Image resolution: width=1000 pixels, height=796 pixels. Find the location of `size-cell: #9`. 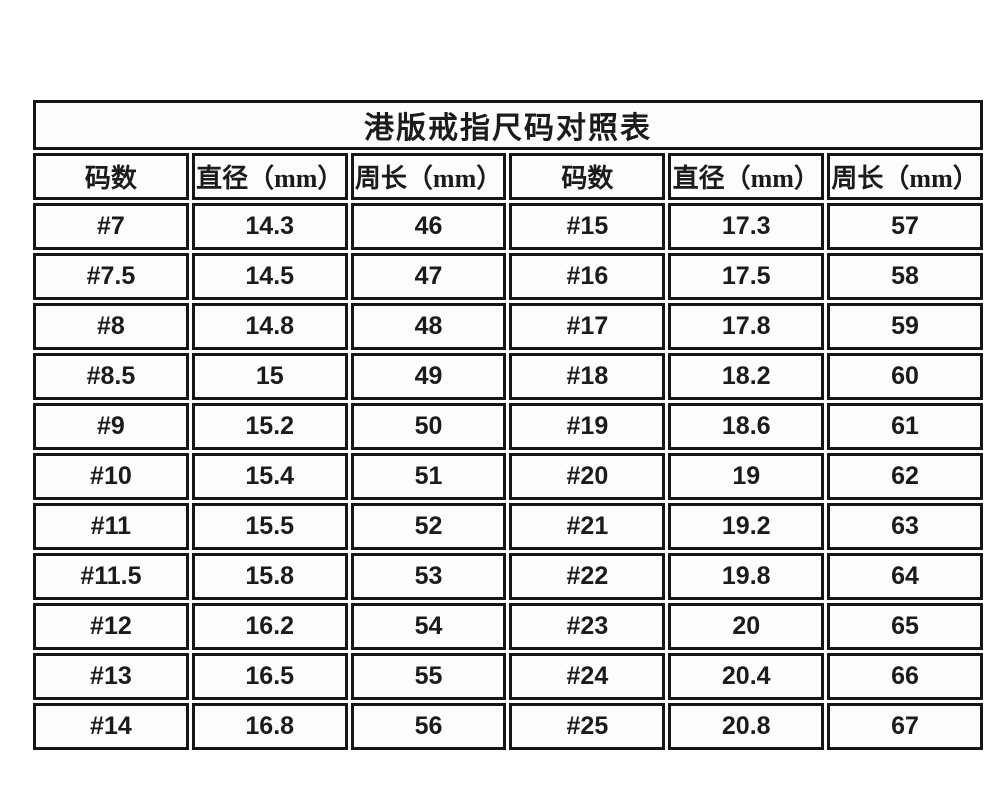

size-cell: #9 is located at coordinates (111, 426).